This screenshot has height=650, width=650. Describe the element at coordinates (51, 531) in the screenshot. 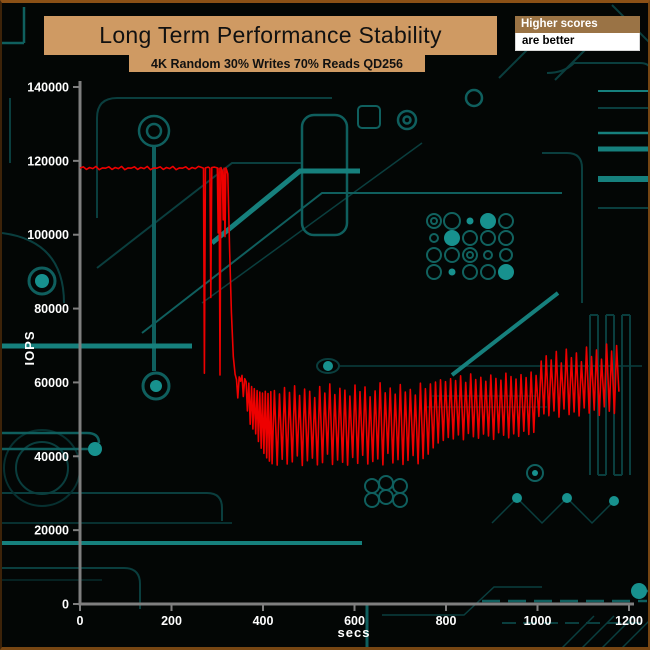

I see `y-tick-label: 20000` at that location.